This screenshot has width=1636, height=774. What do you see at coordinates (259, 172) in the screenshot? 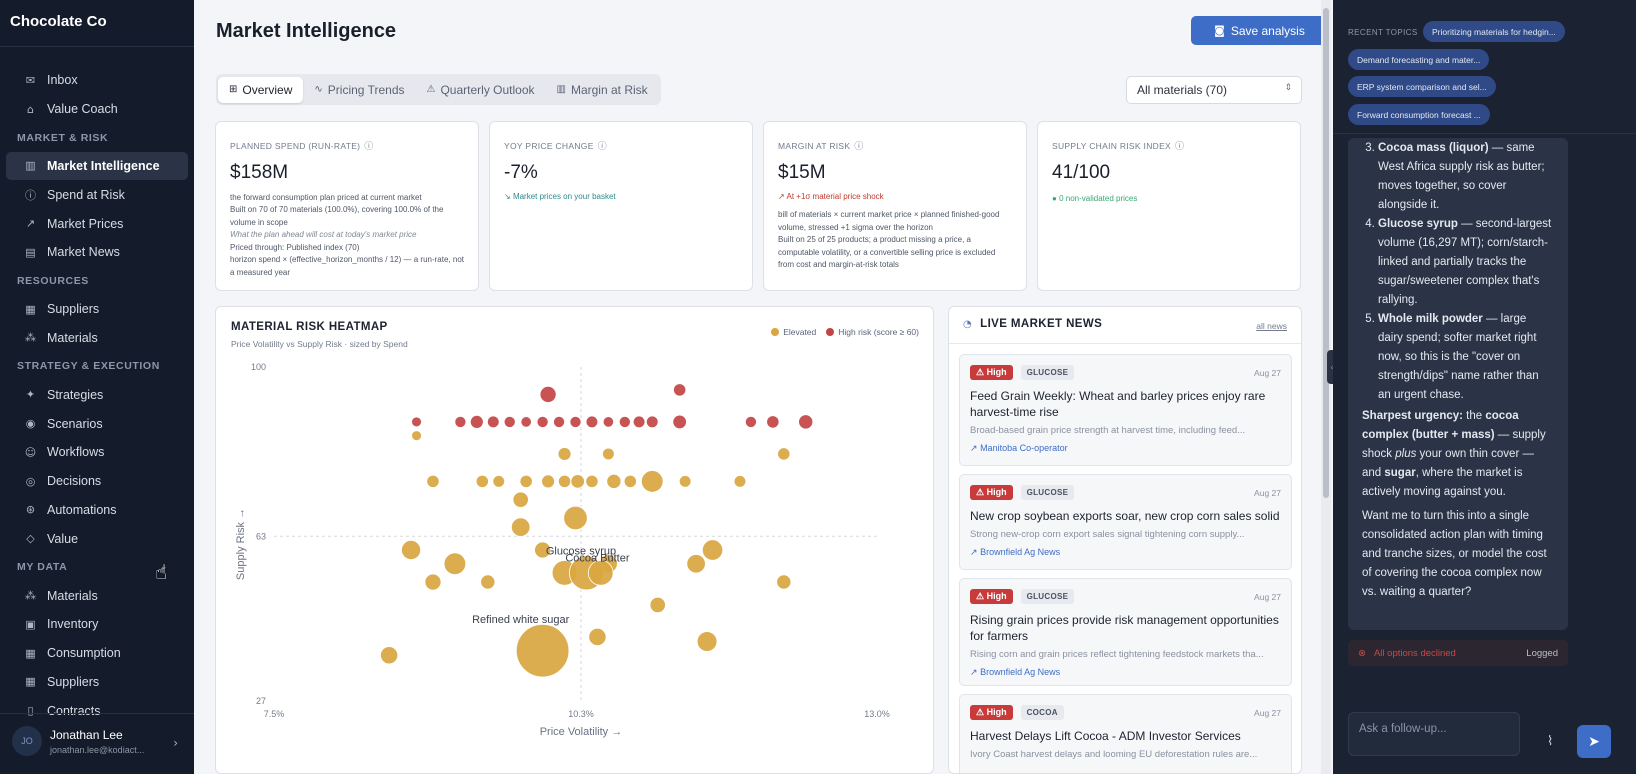
I see `kpi-value: $158M` at bounding box center [259, 172].